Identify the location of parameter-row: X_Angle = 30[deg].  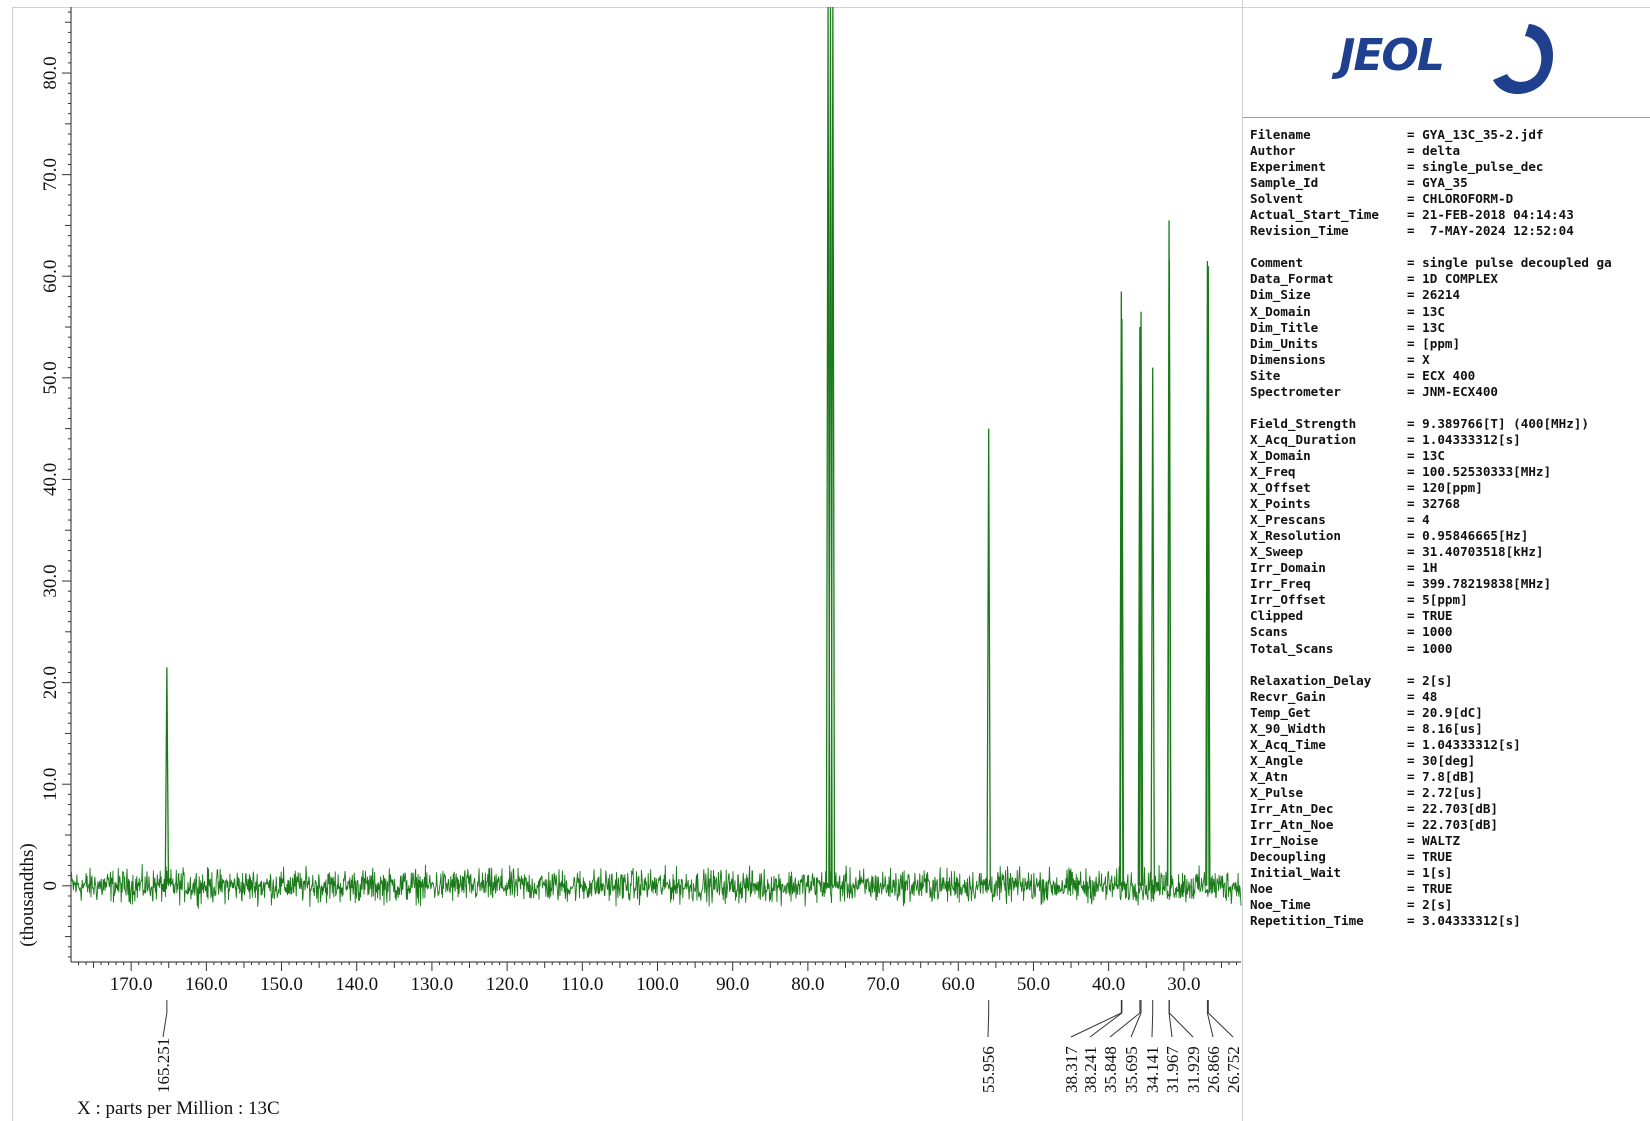
(1431, 761).